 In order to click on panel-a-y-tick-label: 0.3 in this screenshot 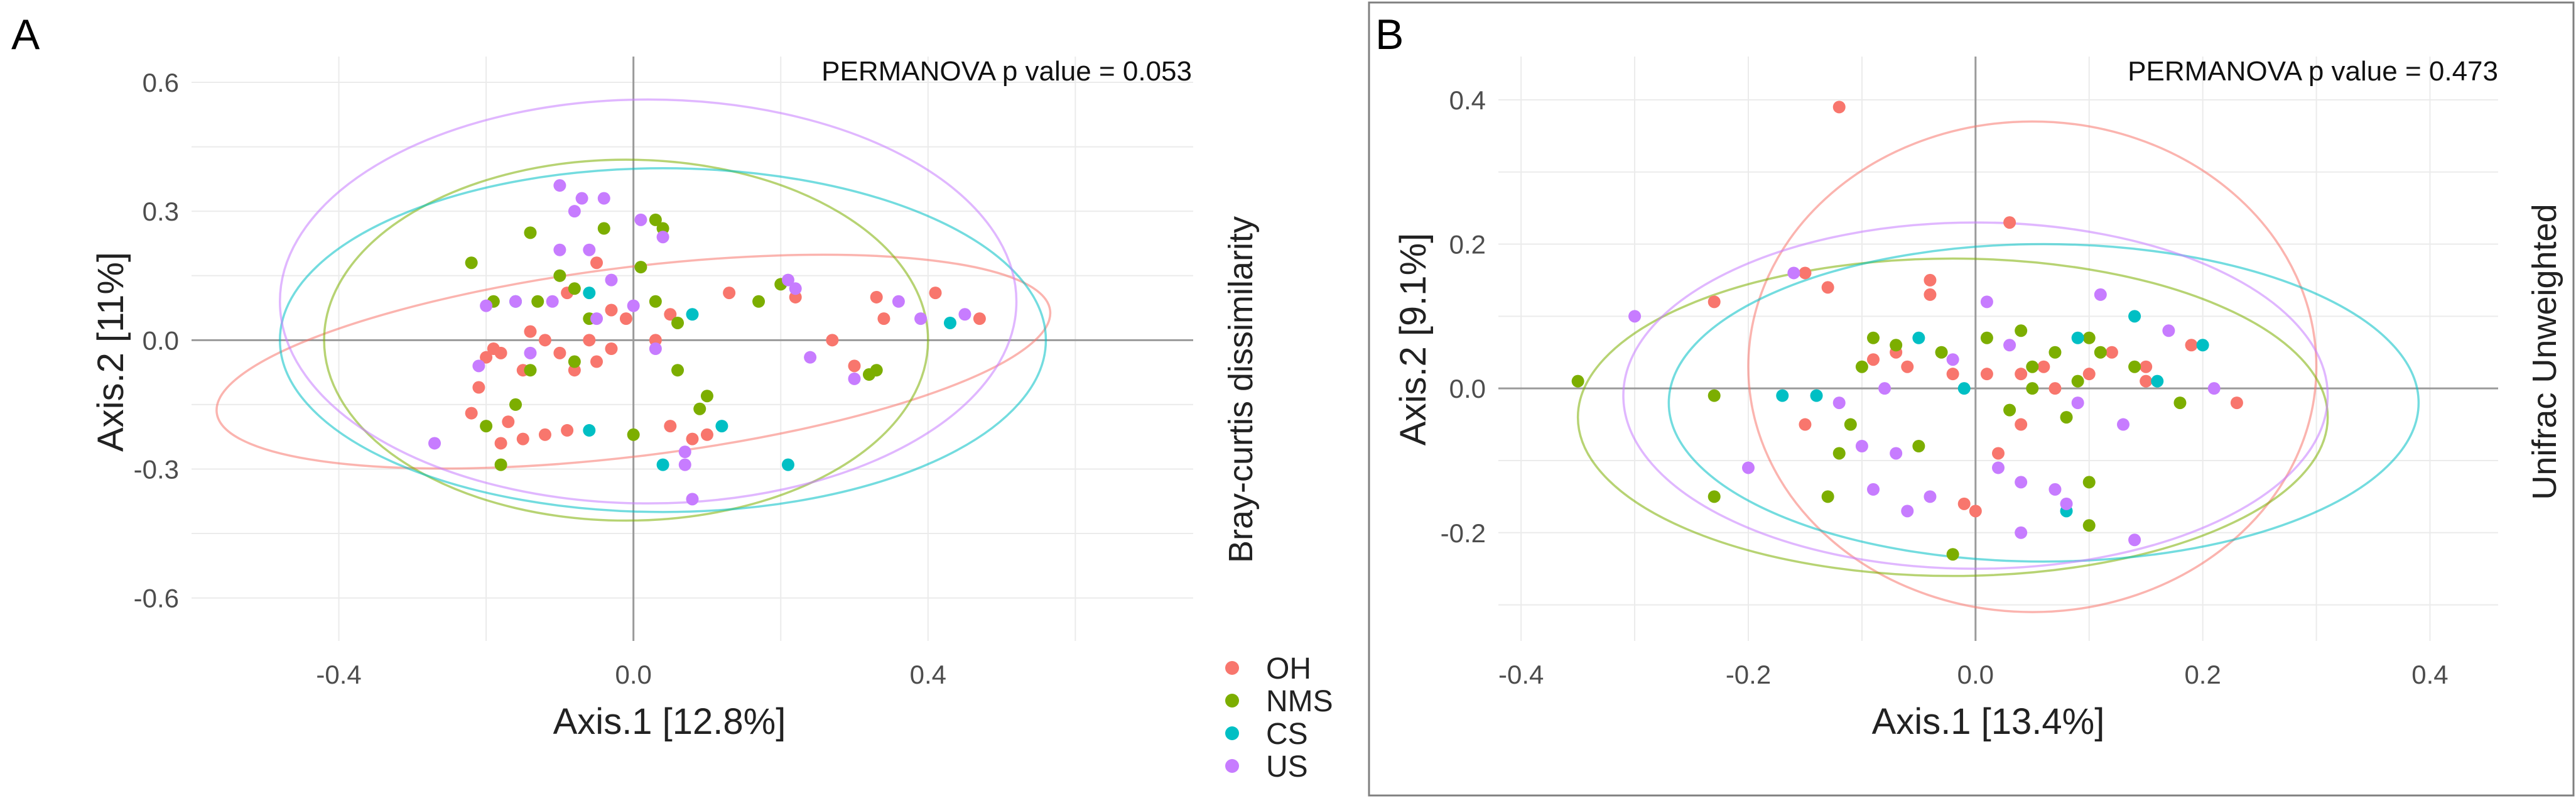, I will do `click(161, 211)`.